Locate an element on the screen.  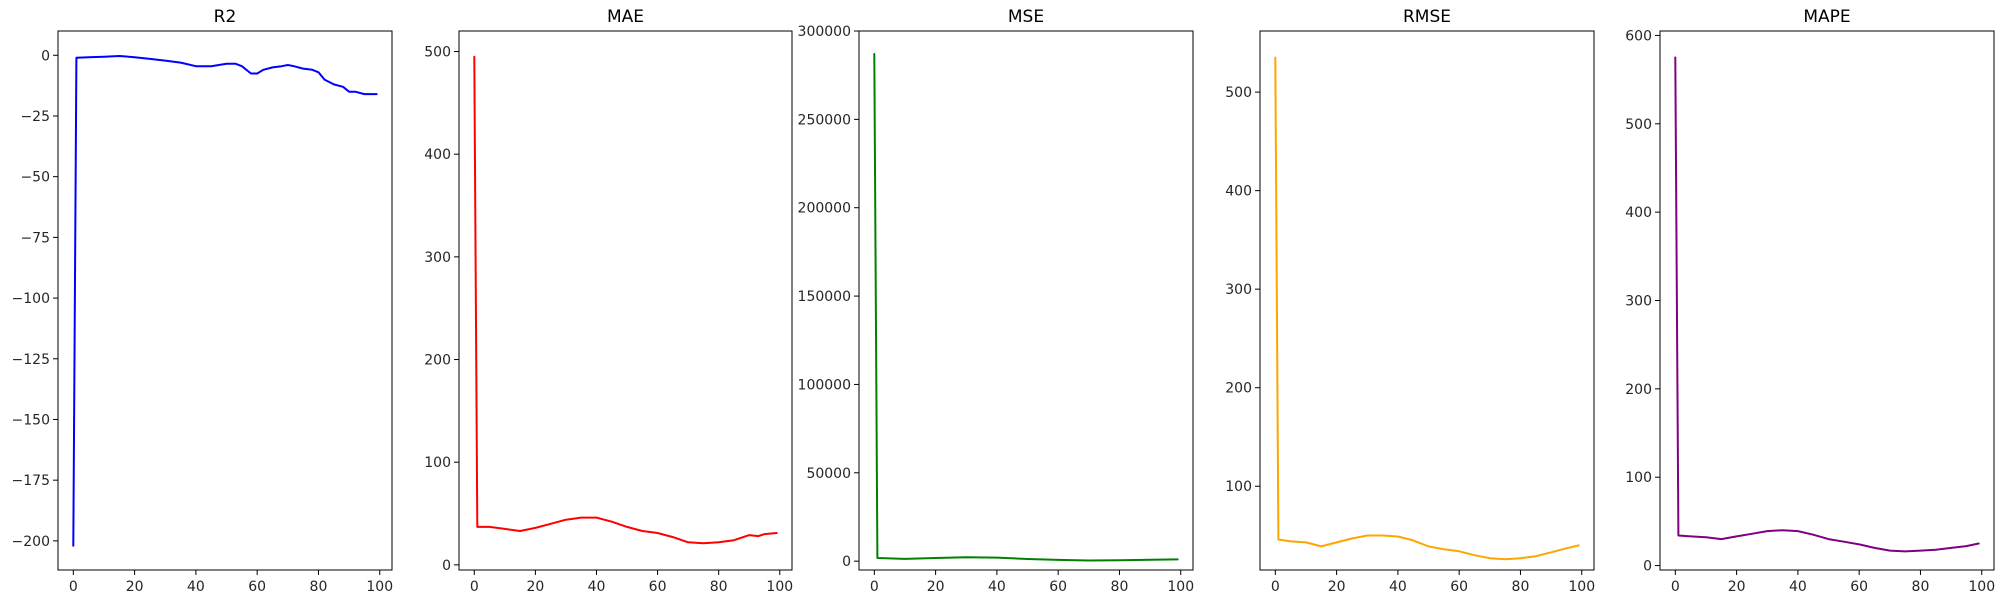
axes-frame-mape is located at coordinates (1827, 300).